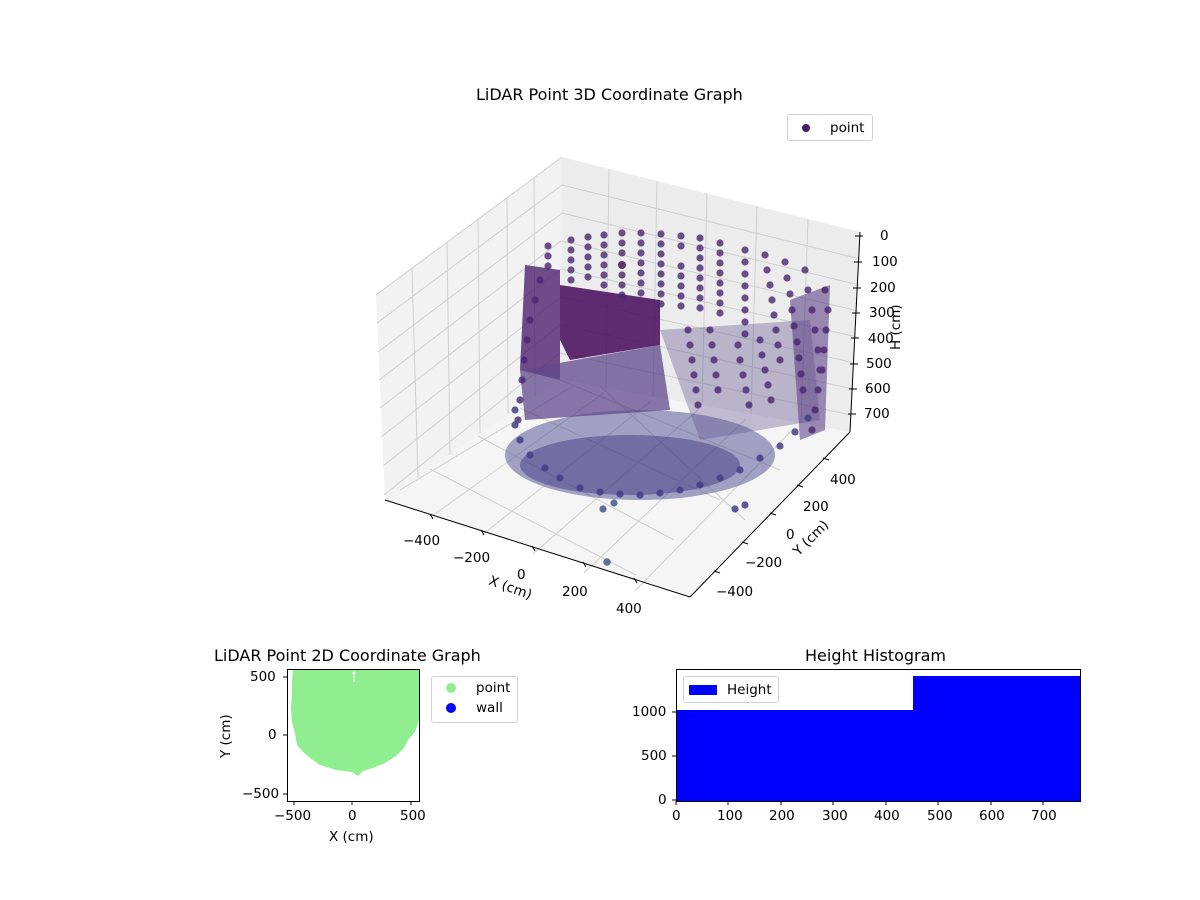 The height and width of the screenshot is (900, 1200). Describe the element at coordinates (609, 94) in the screenshot. I see `chart-title-3d: LiDAR Point 3D Coordinate Graph` at that location.